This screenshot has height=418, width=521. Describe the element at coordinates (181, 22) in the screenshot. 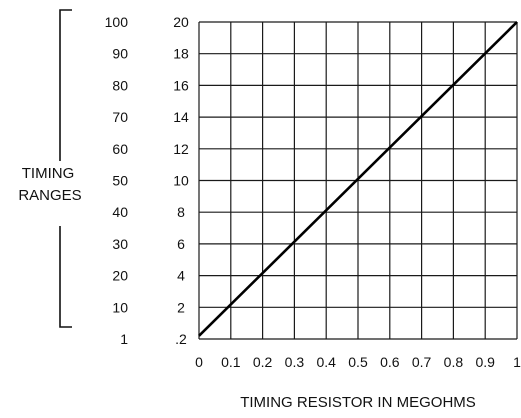

I see `y-tick-label-inner: 20` at that location.